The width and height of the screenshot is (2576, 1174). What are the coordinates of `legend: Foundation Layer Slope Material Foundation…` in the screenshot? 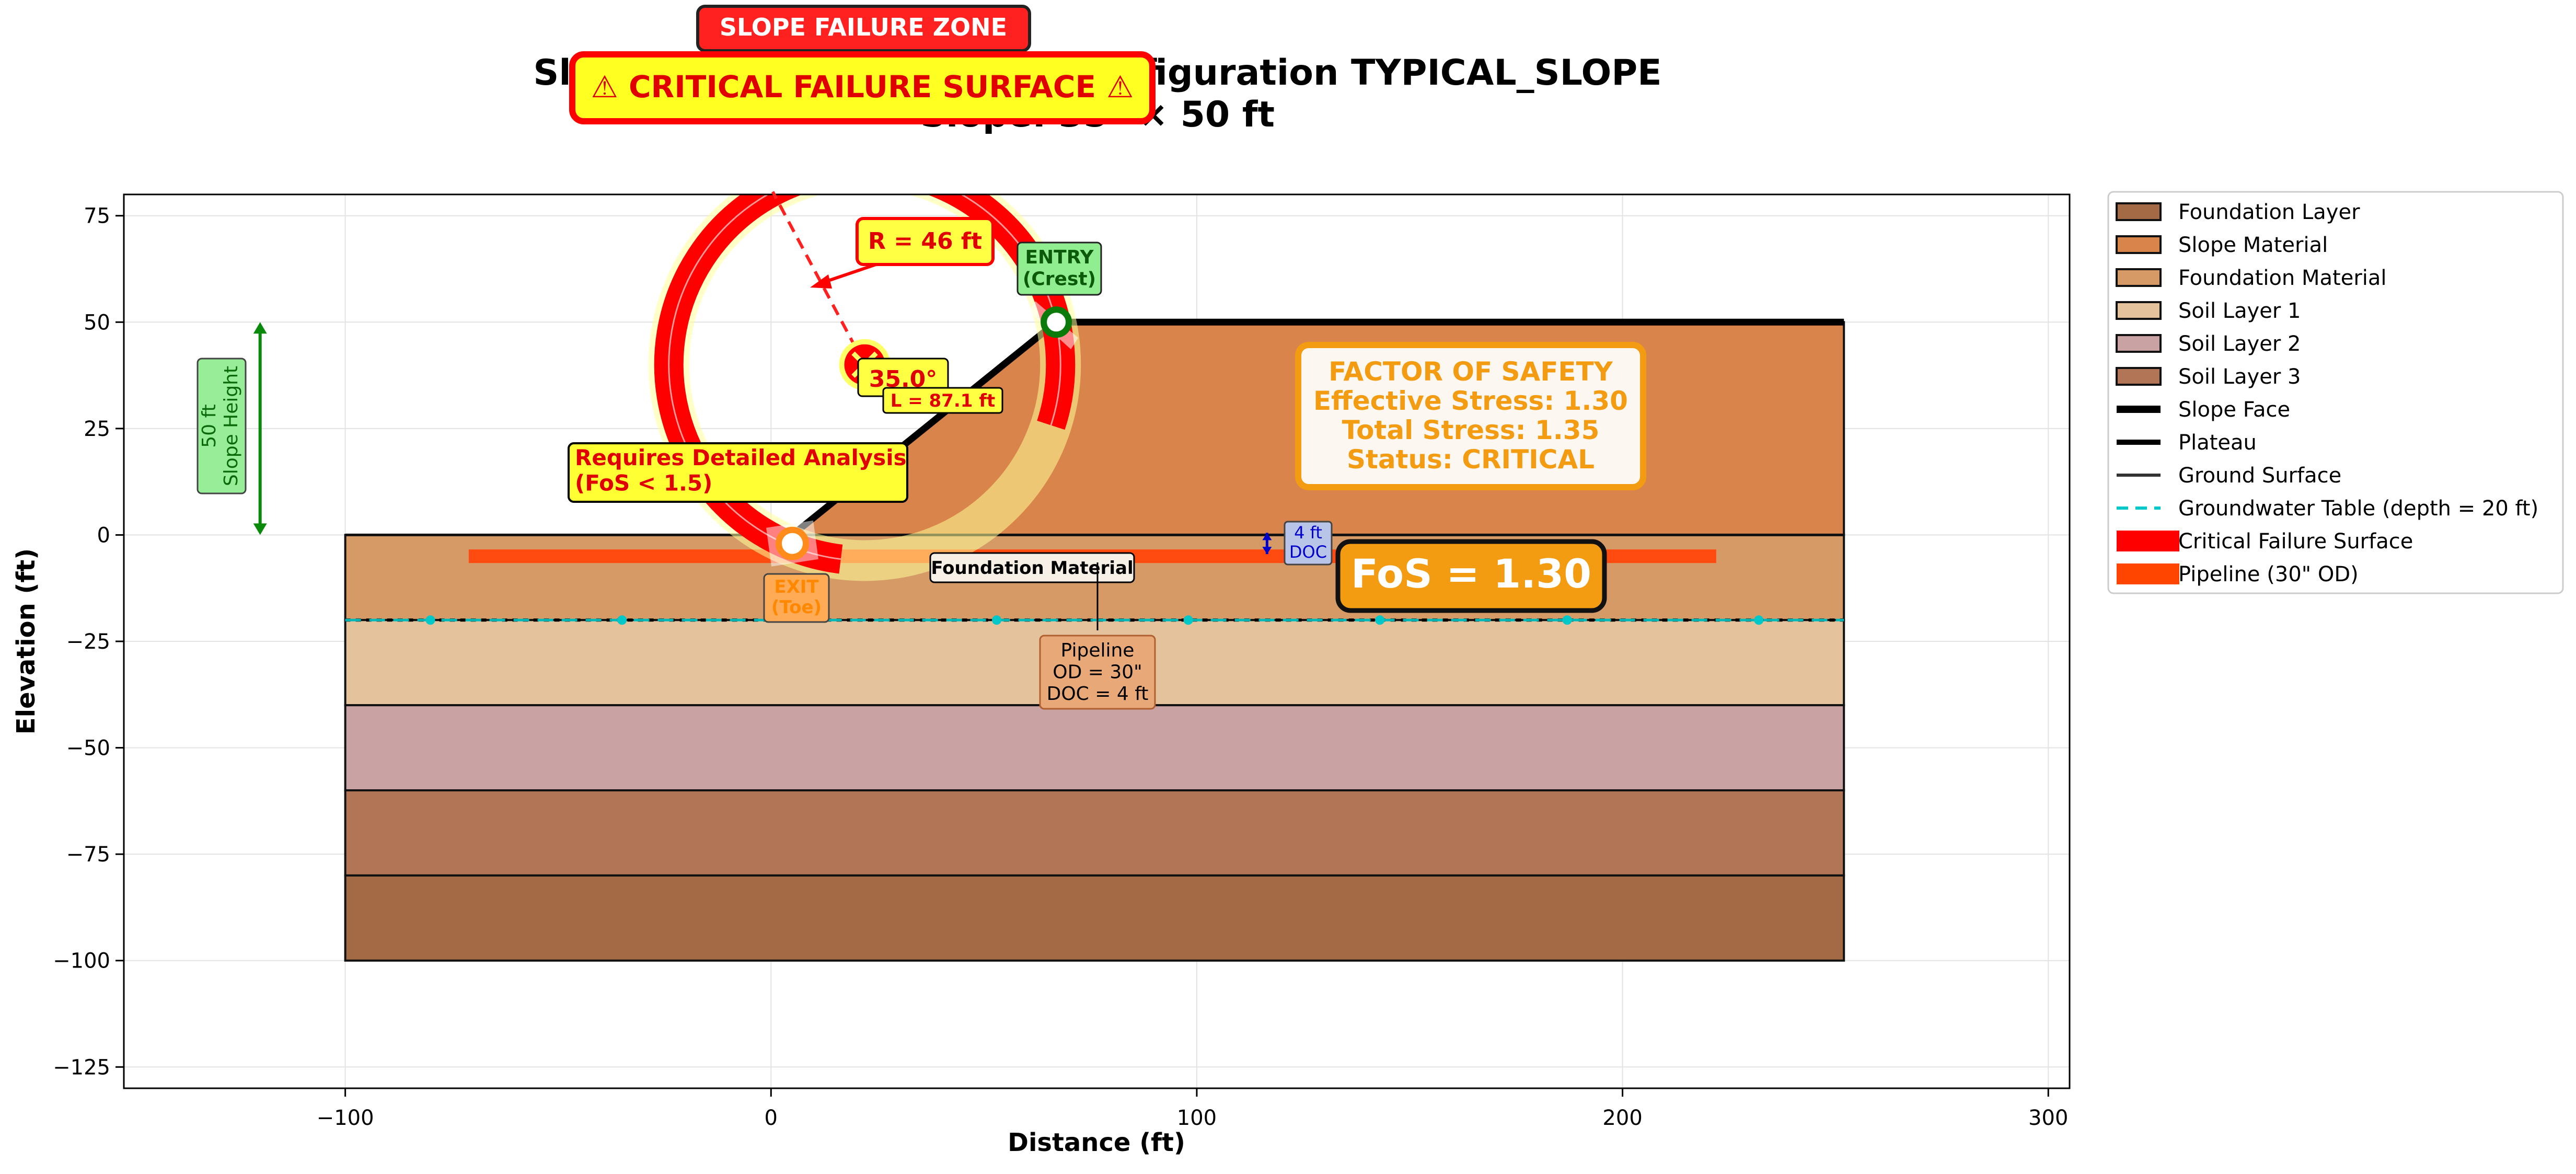 It's located at (2335, 392).